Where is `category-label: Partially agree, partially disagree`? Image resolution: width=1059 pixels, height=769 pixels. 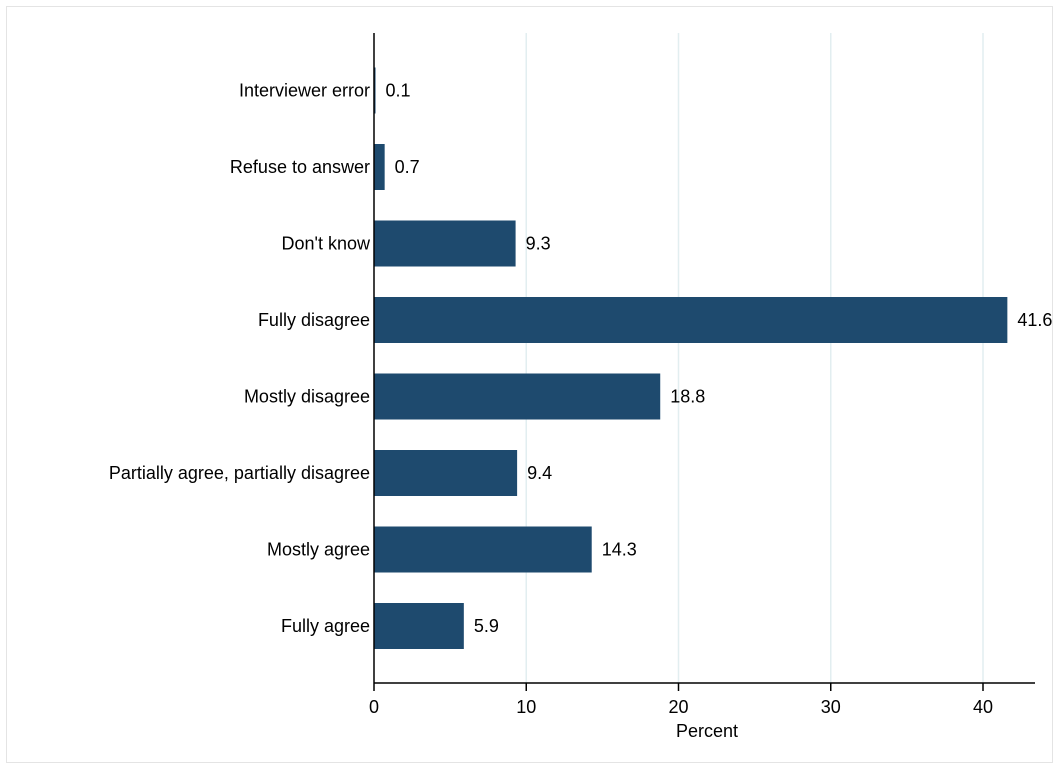
category-label: Partially agree, partially disagree is located at coordinates (239, 473).